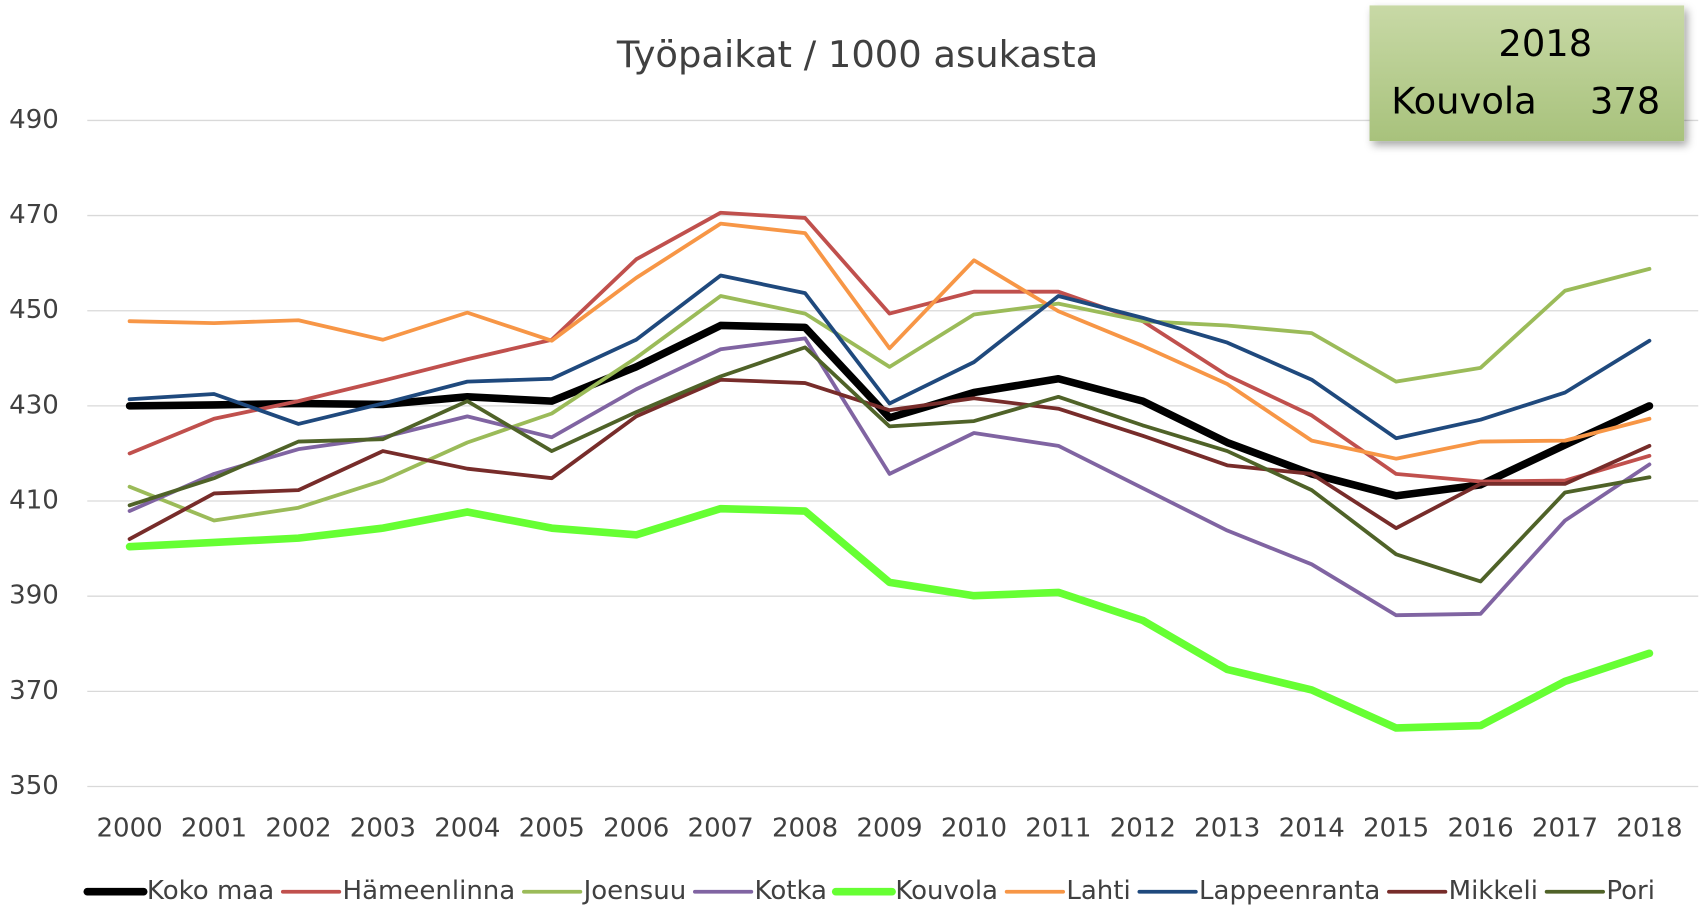 This screenshot has height=908, width=1702. What do you see at coordinates (636, 828) in the screenshot?
I see `x-tick-label: 2006` at bounding box center [636, 828].